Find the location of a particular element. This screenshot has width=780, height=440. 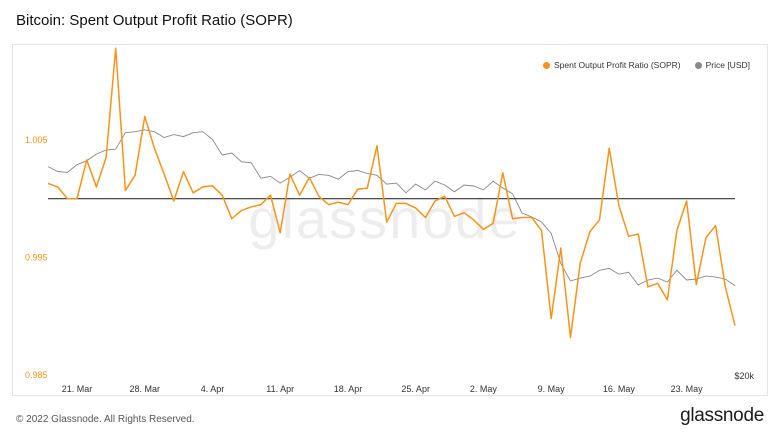

brand-logo: glassnode is located at coordinates (722, 415).